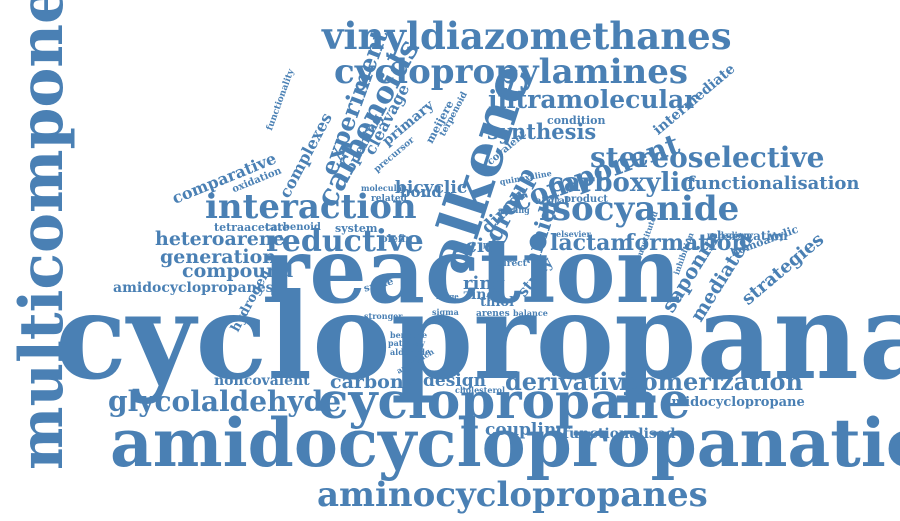  What do you see at coordinates (238, 271) in the screenshot?
I see `word-compound: compound` at bounding box center [238, 271].